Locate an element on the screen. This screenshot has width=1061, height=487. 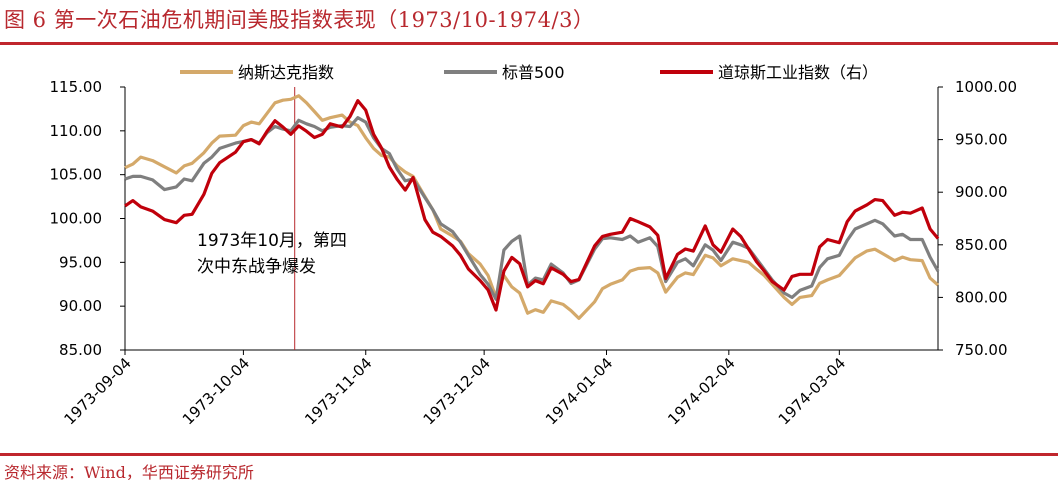
x-tick-label: 1973-10-04 is located at coordinates (216, 391).